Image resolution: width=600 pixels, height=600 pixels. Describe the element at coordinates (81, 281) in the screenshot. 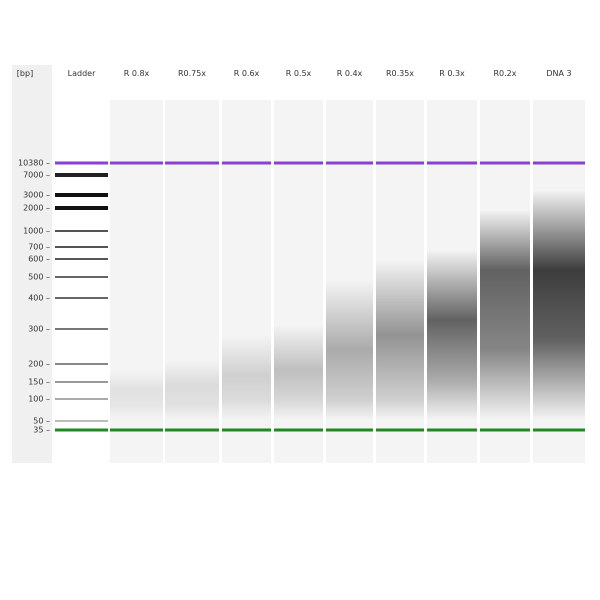

I see `ladder-lane` at that location.